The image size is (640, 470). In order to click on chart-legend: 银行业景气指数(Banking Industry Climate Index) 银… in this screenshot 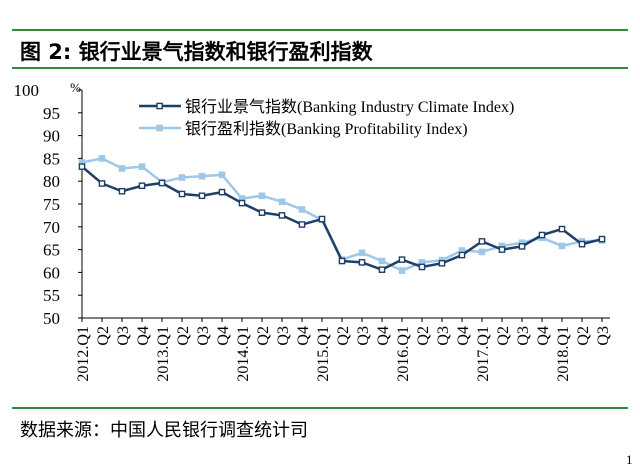, I will do `click(326, 118)`.